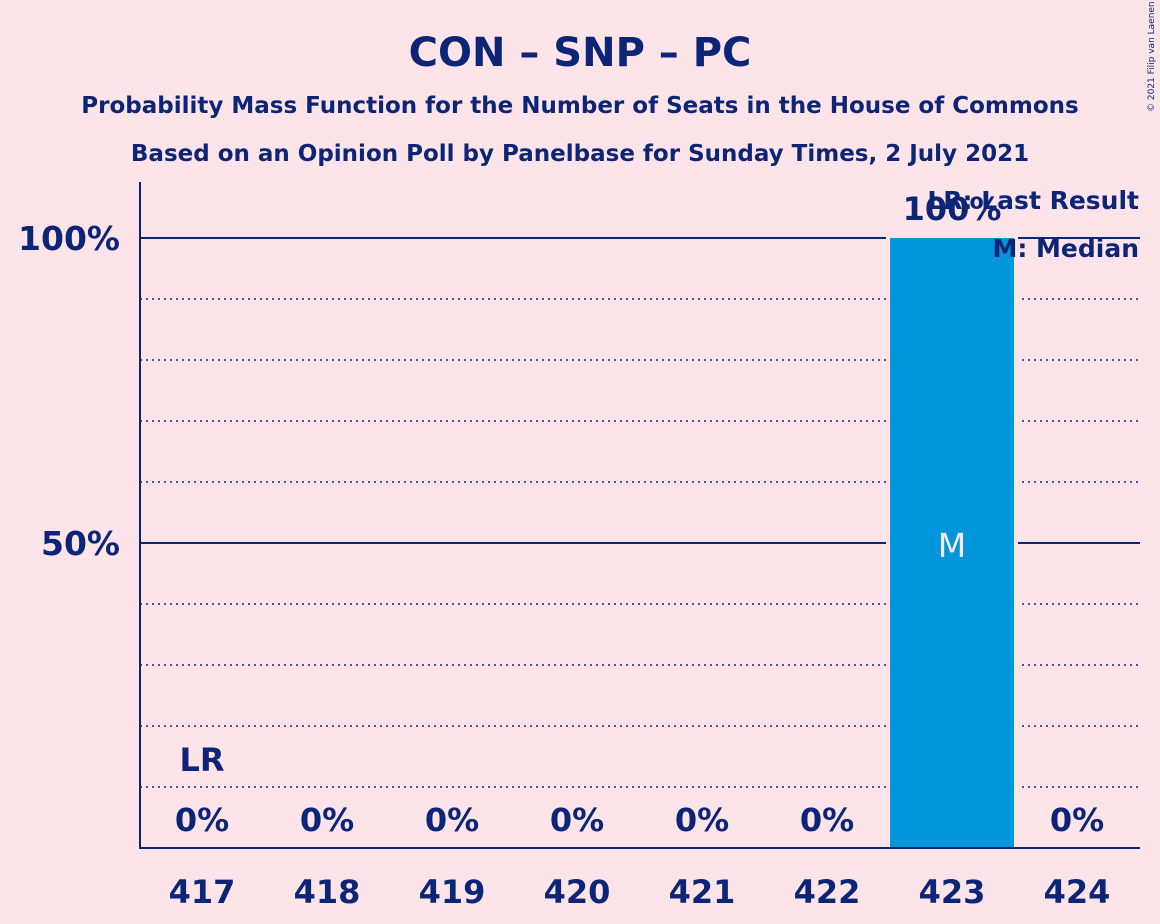 This screenshot has width=1160, height=924. I want to click on x-tick-label-424: 424, so click(1077, 892).